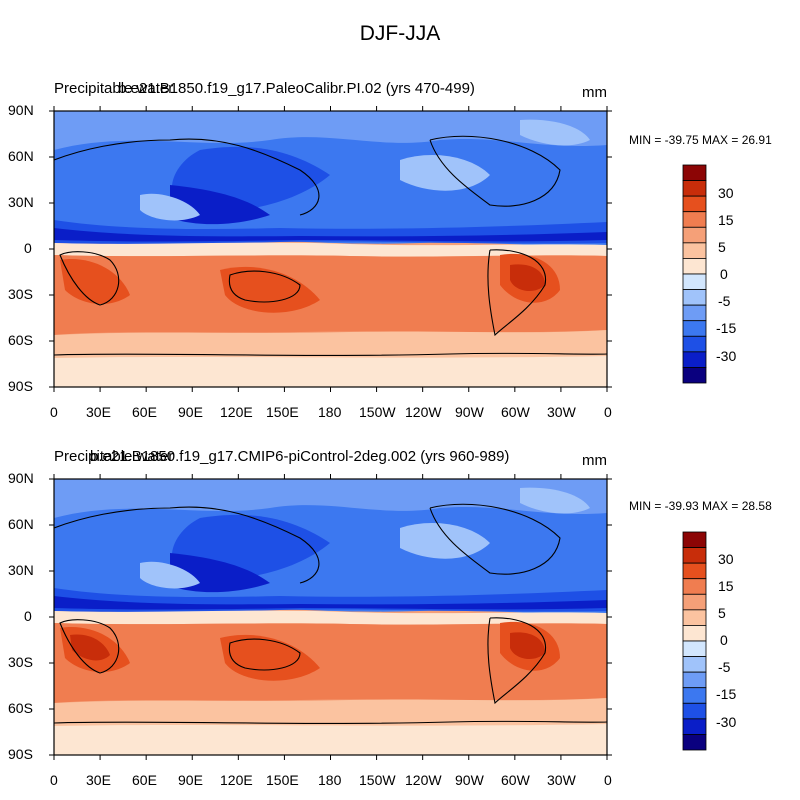 Image resolution: width=800 pixels, height=800 pixels. Describe the element at coordinates (594, 460) in the screenshot. I see `panel-2-units: mm` at that location.